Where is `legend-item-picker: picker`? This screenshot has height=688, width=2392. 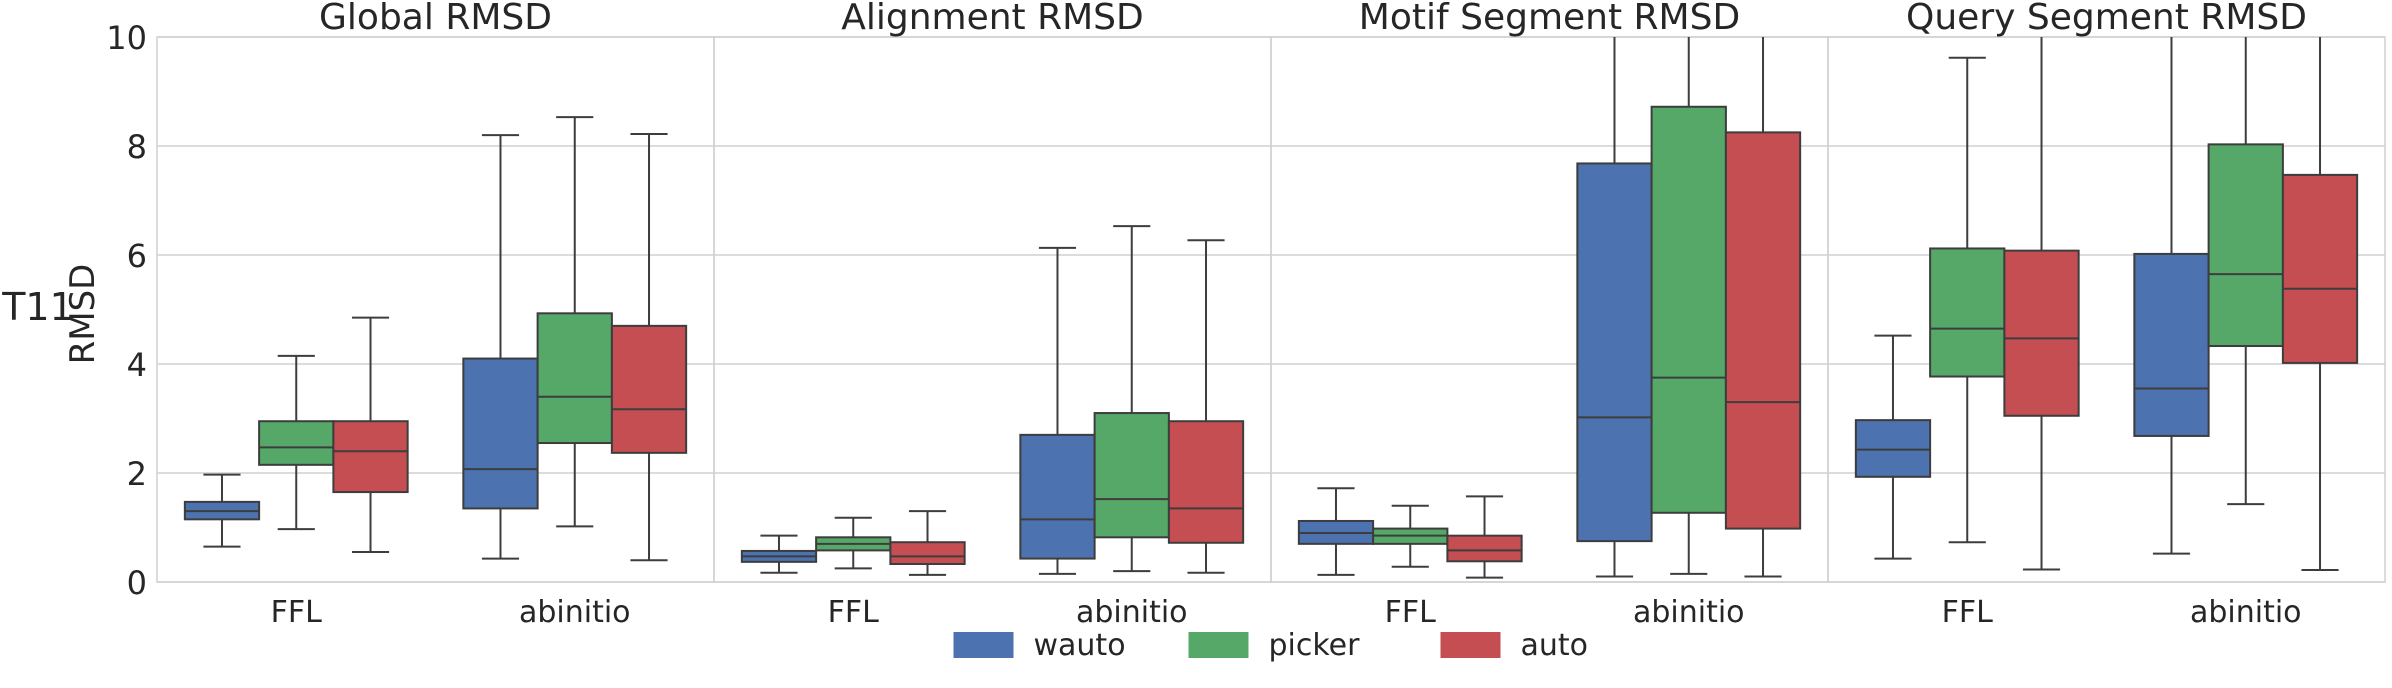 legend-item-picker: picker is located at coordinates (1274, 645).